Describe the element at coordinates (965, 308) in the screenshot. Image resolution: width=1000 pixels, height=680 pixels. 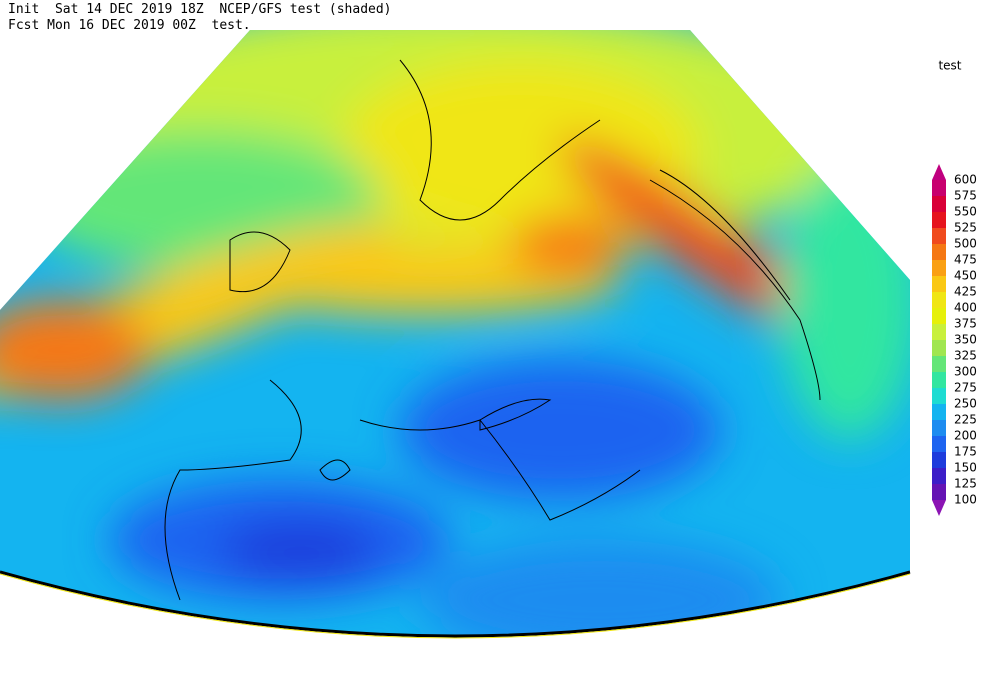
I see `colorbar-label: 400` at that location.